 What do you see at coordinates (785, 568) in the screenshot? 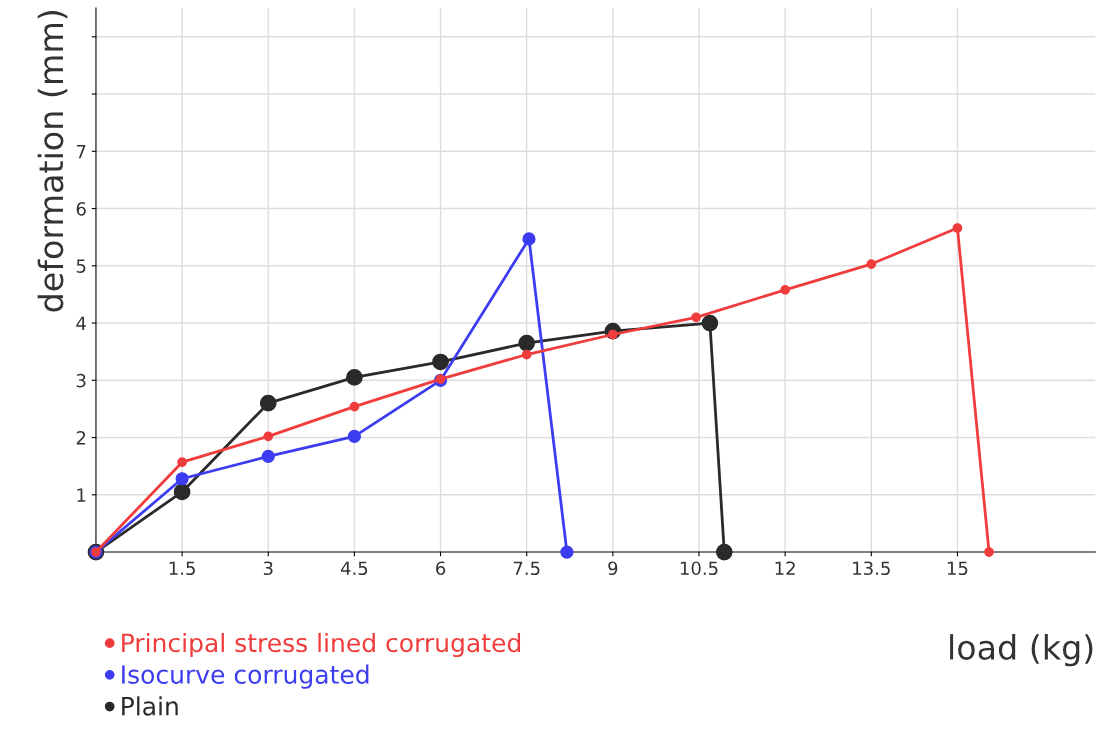
I see `x-tick-label: 12` at bounding box center [785, 568].